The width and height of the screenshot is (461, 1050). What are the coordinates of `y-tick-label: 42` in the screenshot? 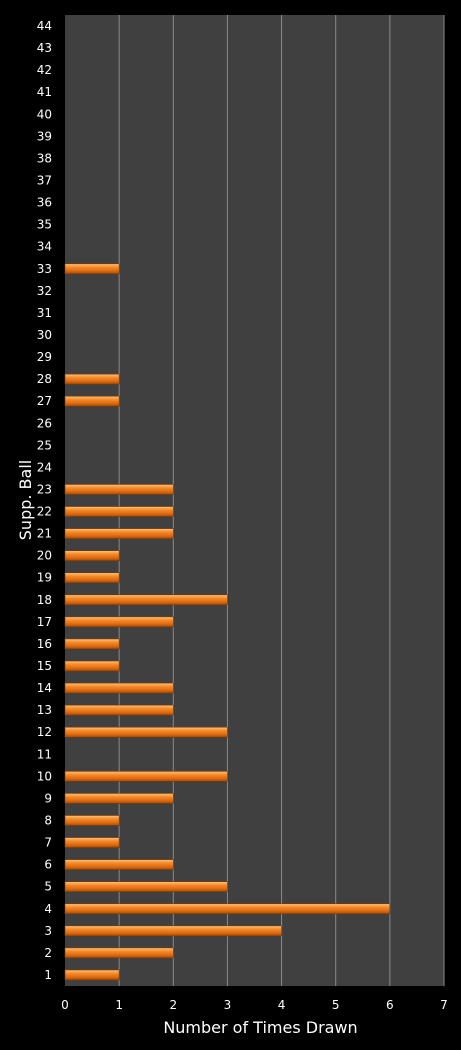 It's located at (44, 70).